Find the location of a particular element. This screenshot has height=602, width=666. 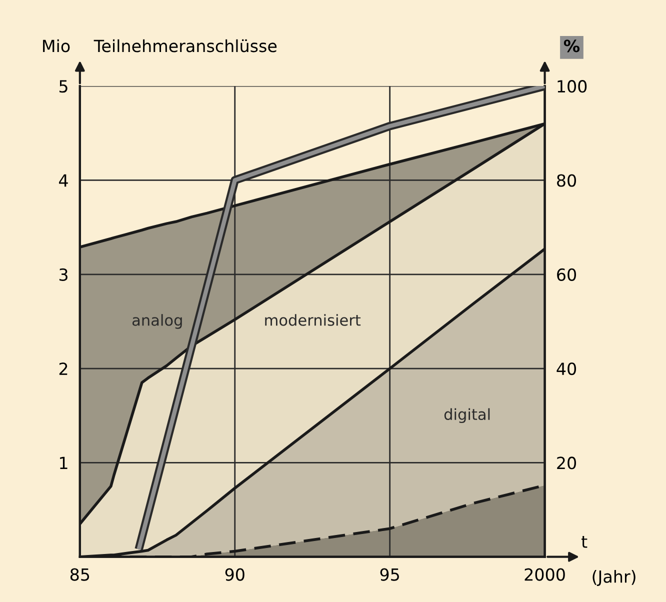

x-tick-label: 85 is located at coordinates (80, 574).